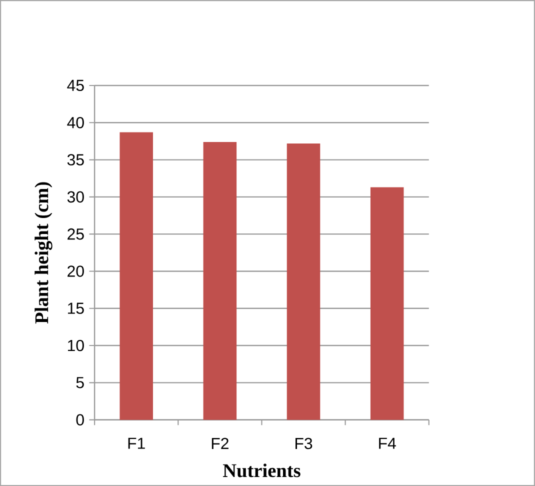  I want to click on y-tick-label: 40, so click(75, 122).